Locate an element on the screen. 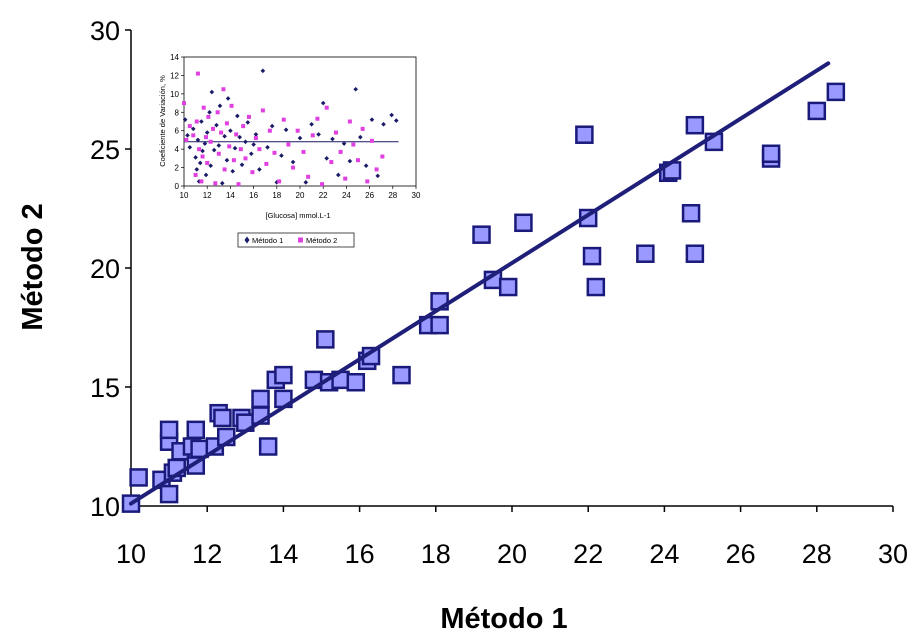 The image size is (923, 643). inset-y-tick-label: 4 is located at coordinates (177, 149).